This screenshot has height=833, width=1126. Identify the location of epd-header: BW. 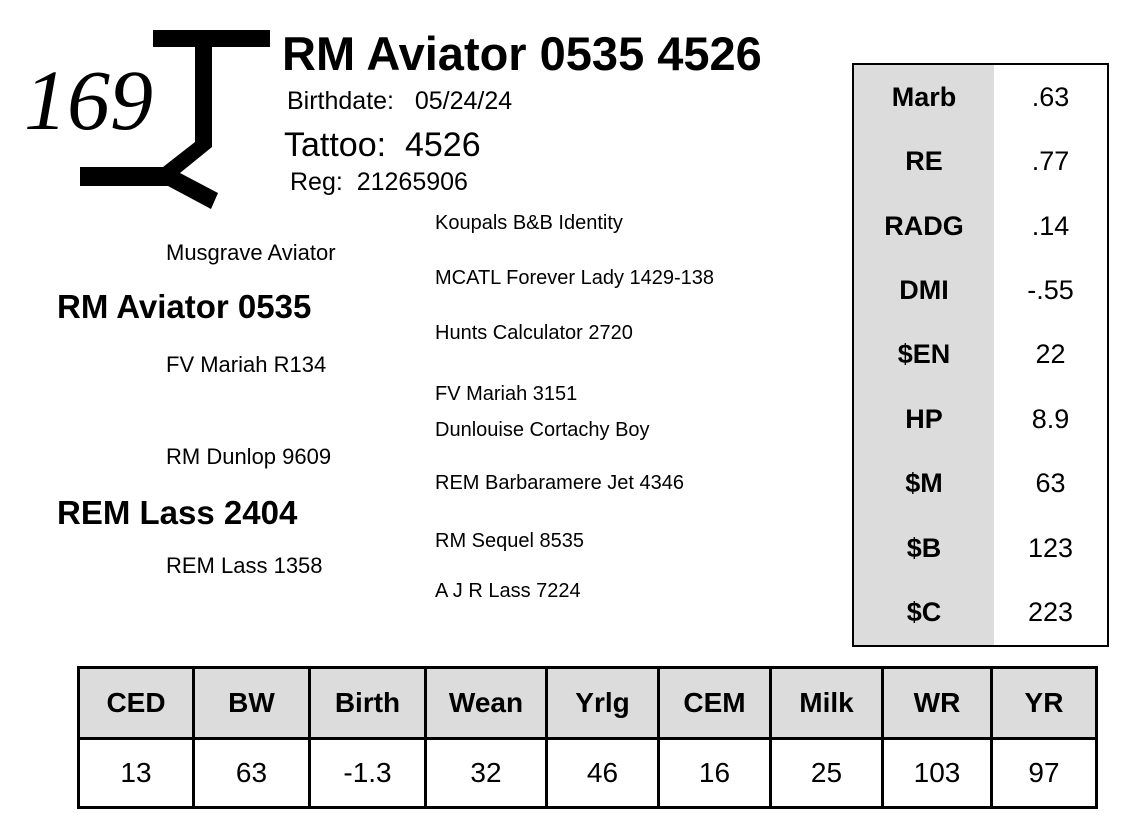
(251, 703).